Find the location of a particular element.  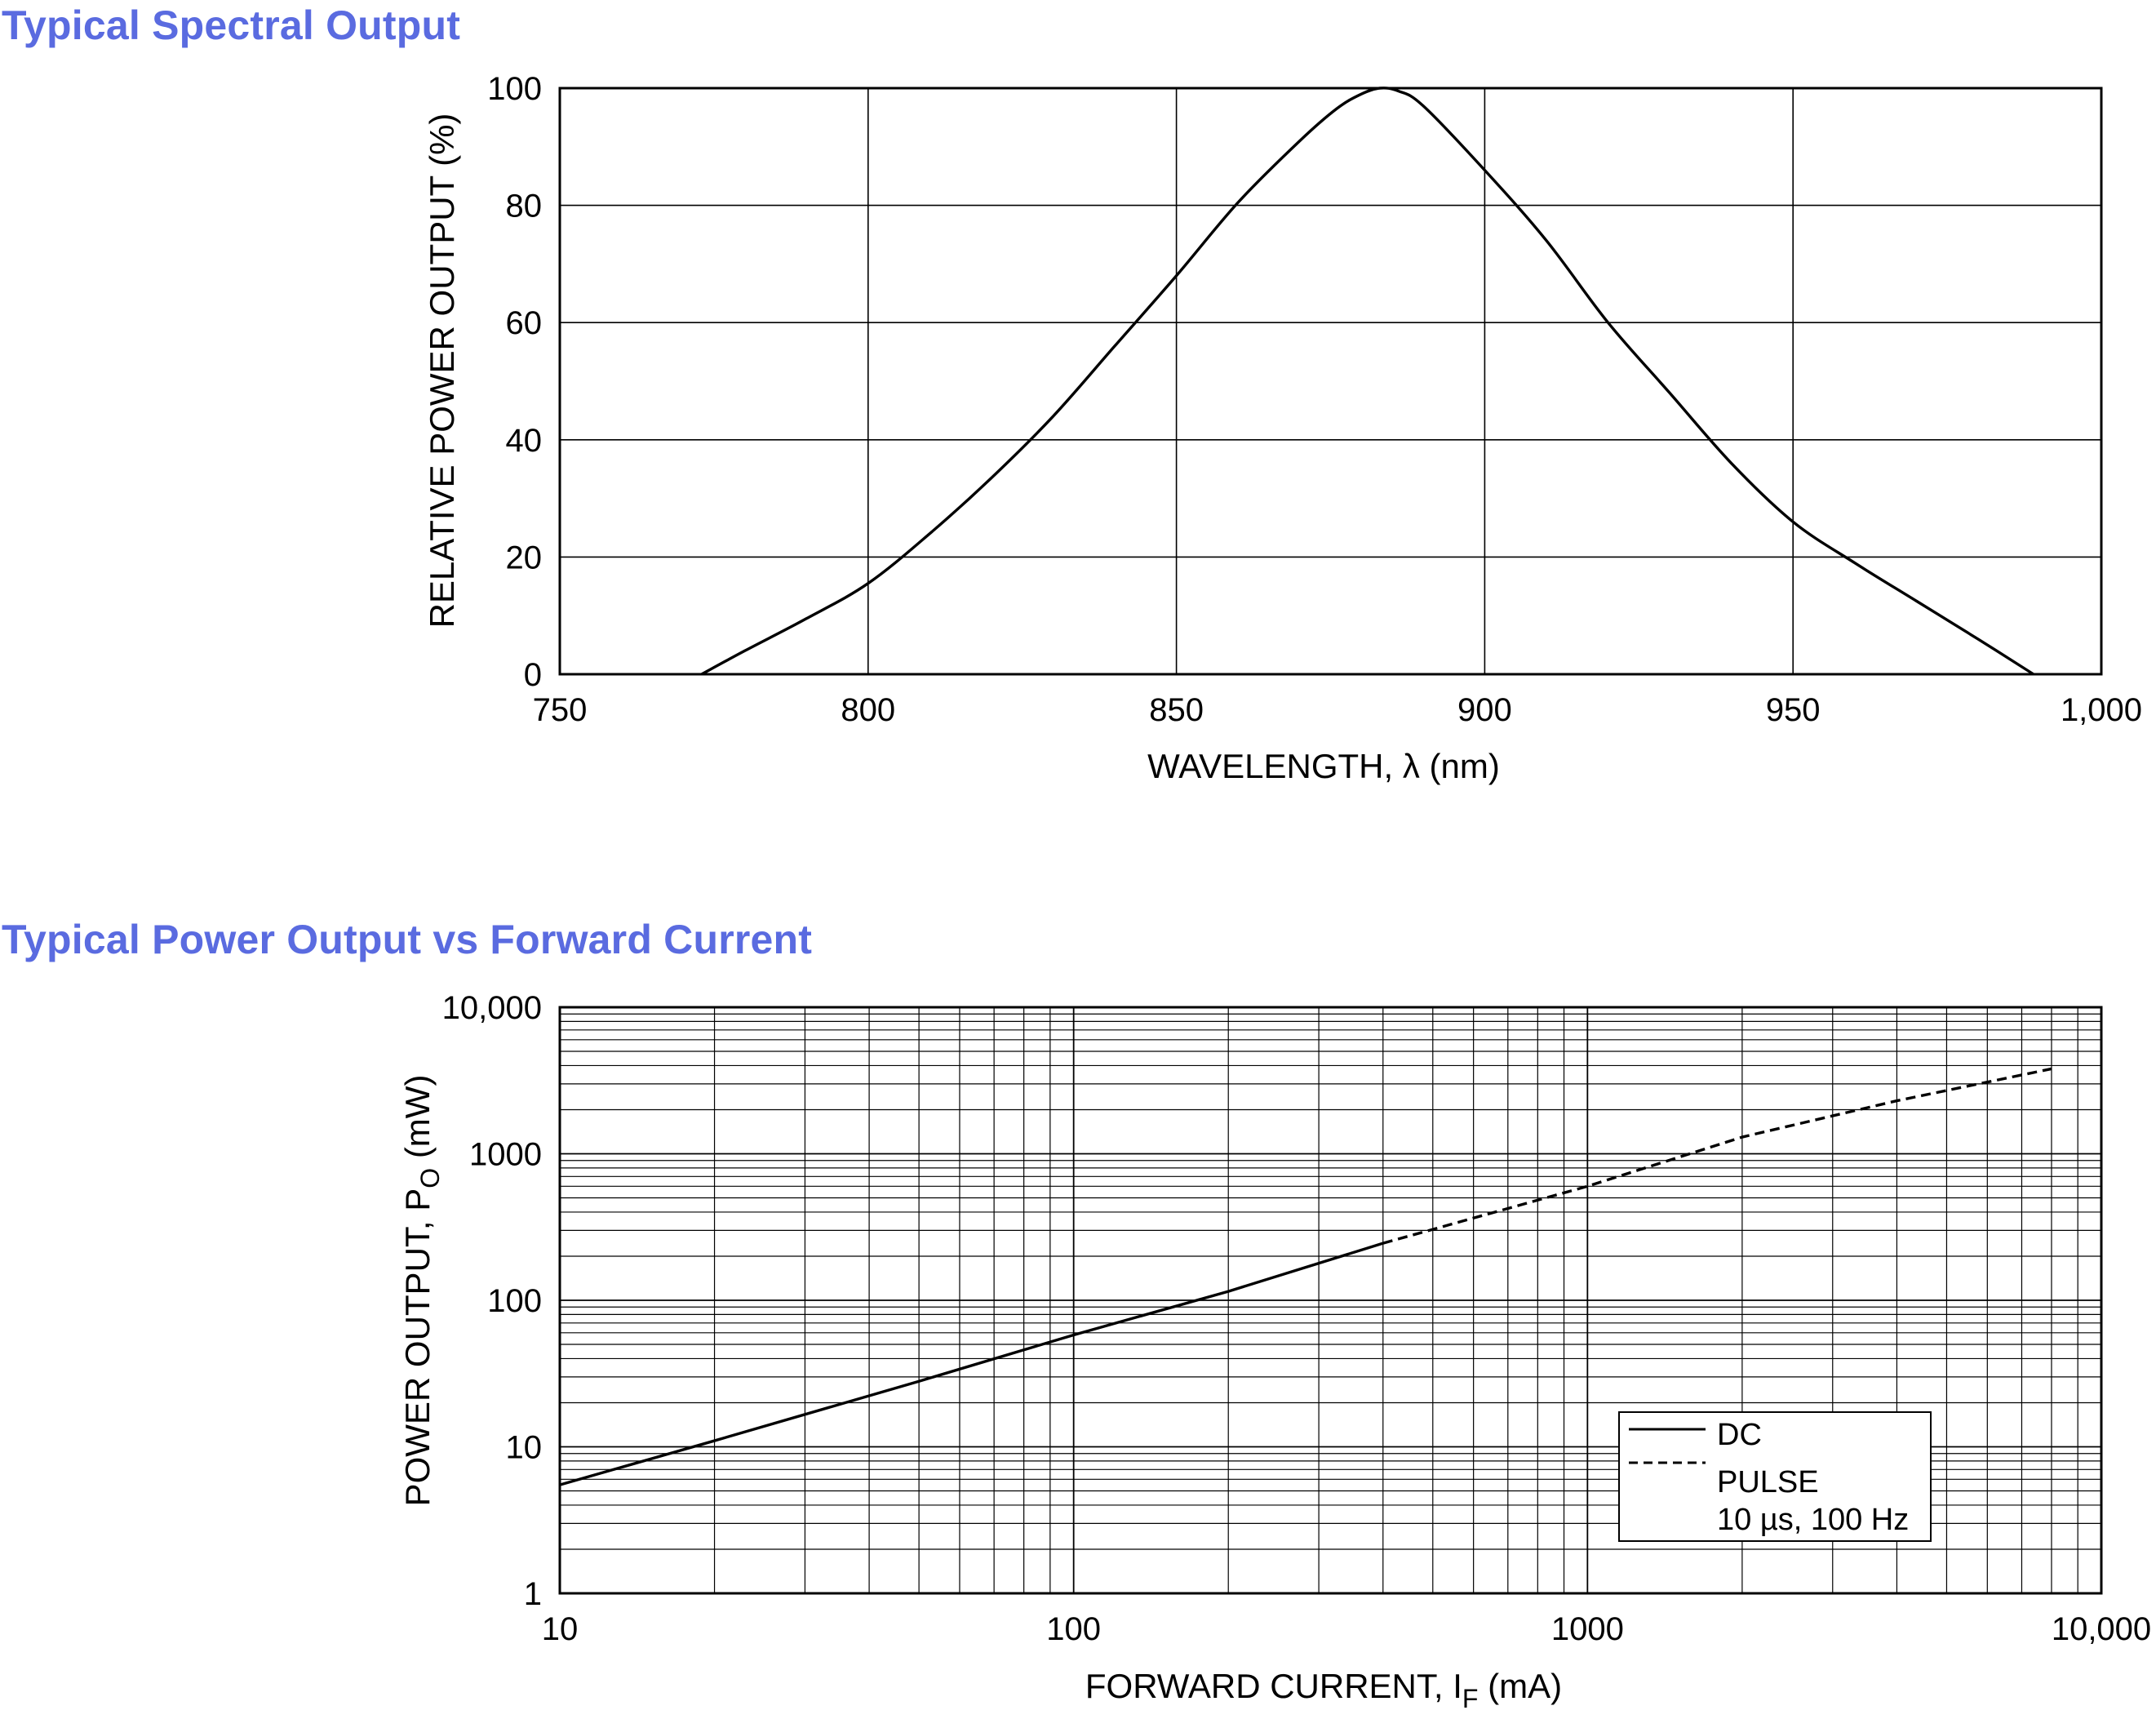

spectral-chart-title: Typical Spectral Output is located at coordinates (232, 25).